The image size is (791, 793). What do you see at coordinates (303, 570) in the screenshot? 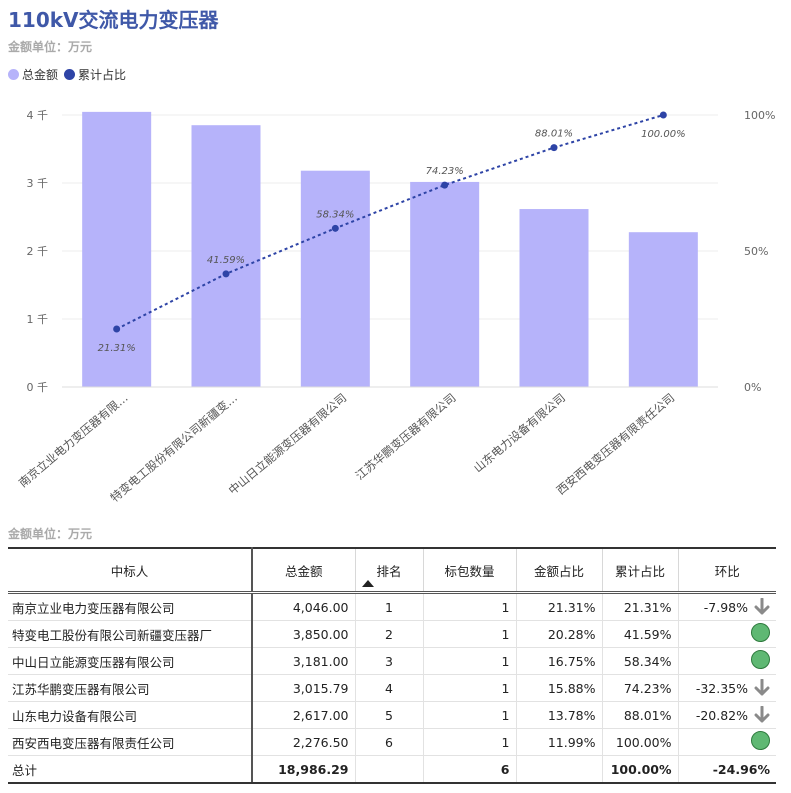
I see `header-amount: 总金额` at bounding box center [303, 570].